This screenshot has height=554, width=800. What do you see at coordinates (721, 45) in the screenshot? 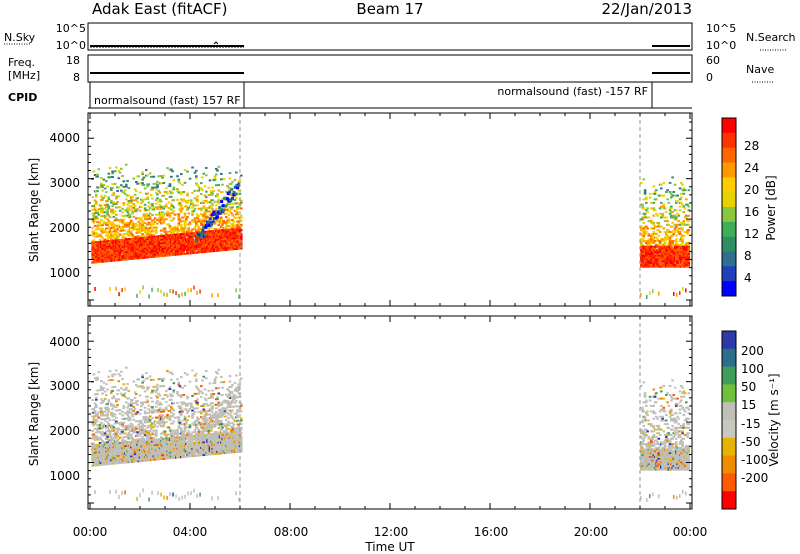
I see `nsearch-tick-bottom: 10^0` at bounding box center [721, 45].